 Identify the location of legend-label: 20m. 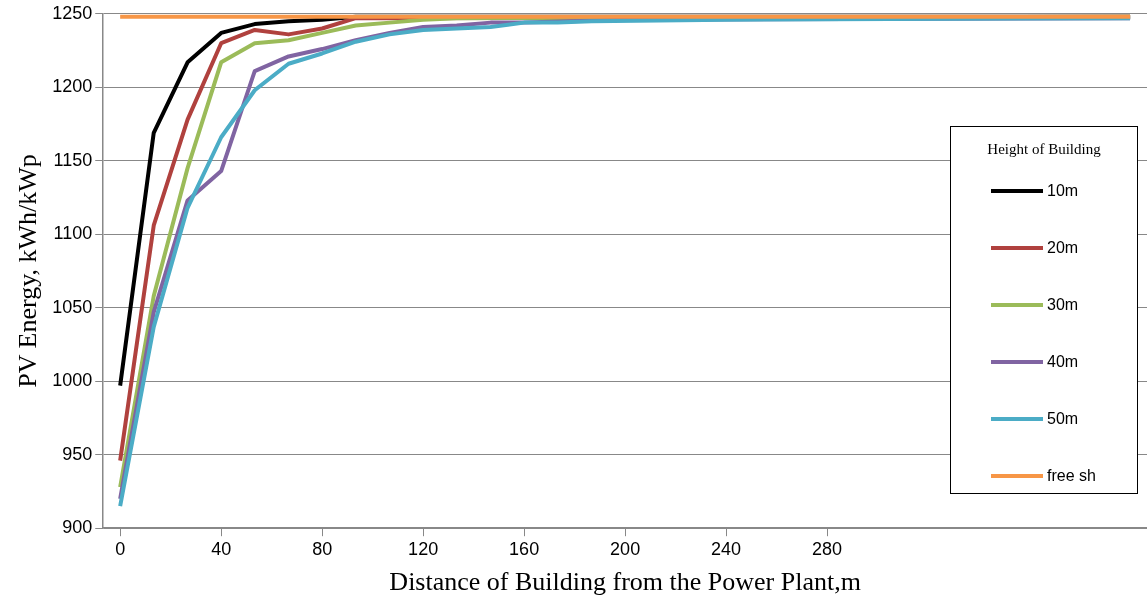
(1063, 247).